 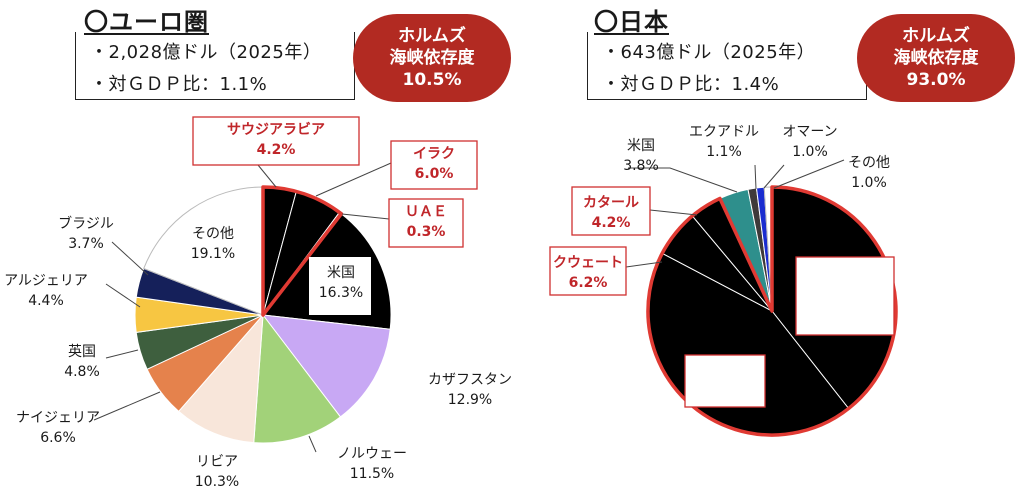 I want to click on slice-label: カザフスタン 12.9%, so click(x=470, y=390).